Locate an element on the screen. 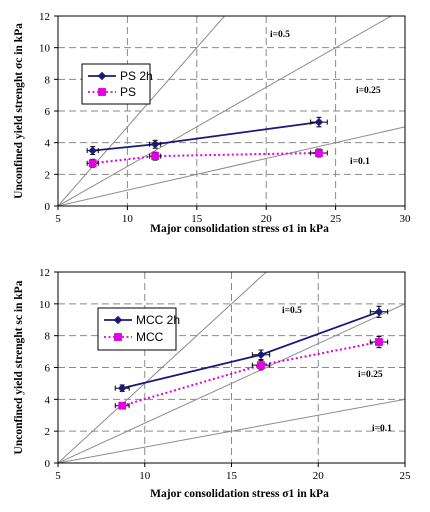 The width and height of the screenshot is (430, 512). y-axis-label: Unconfined yield strenght sc in kPa is located at coordinates (19, 367).